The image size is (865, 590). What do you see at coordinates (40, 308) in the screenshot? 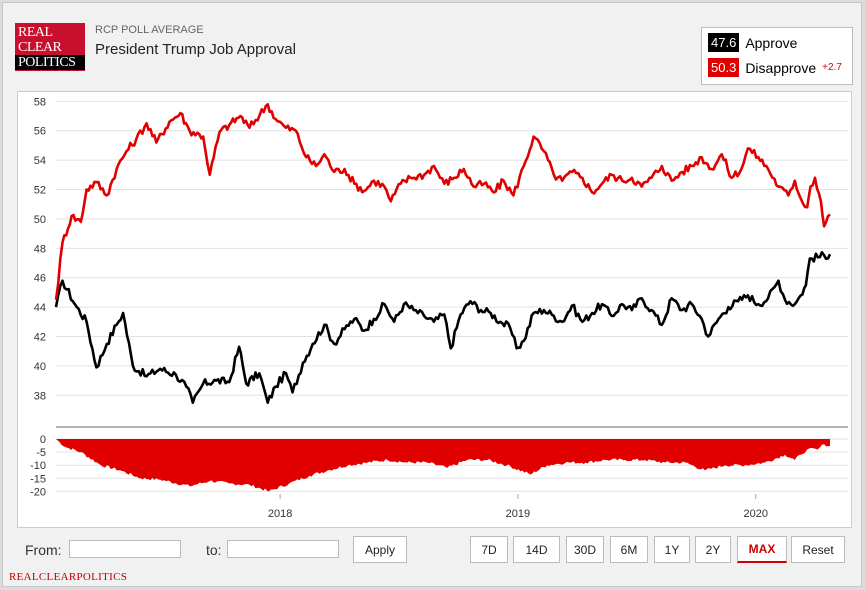
I see `y-tick-label-44: 44` at bounding box center [40, 308].